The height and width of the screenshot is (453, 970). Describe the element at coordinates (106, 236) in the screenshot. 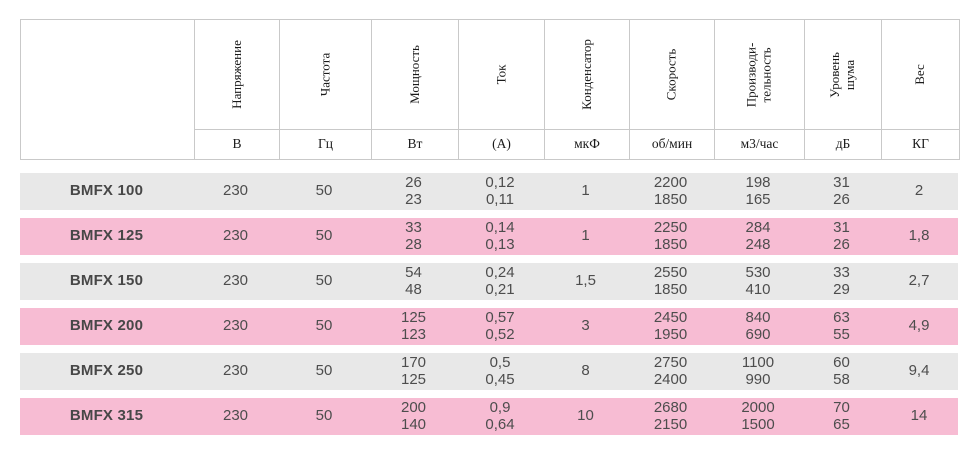

I see `cell-model: BMFX 125` at that location.